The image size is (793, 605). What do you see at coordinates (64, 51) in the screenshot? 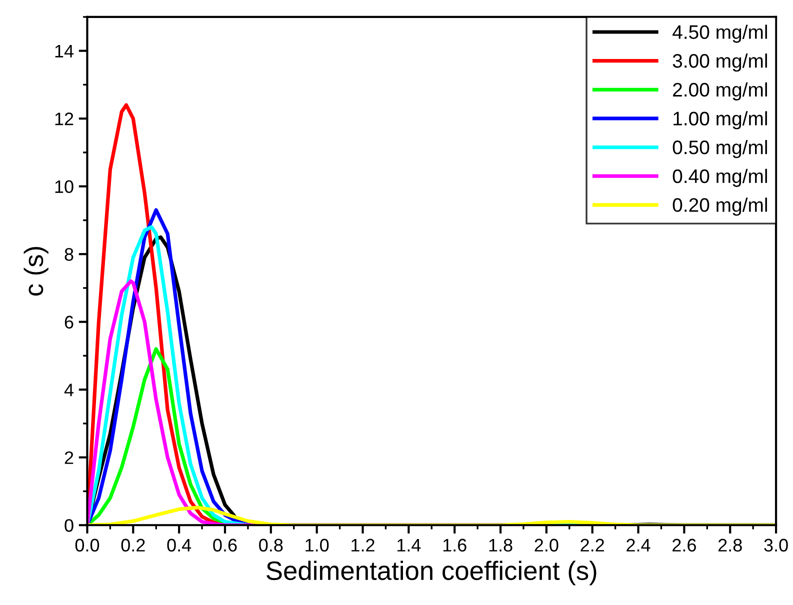
I see `y-tick-label: 14` at bounding box center [64, 51].